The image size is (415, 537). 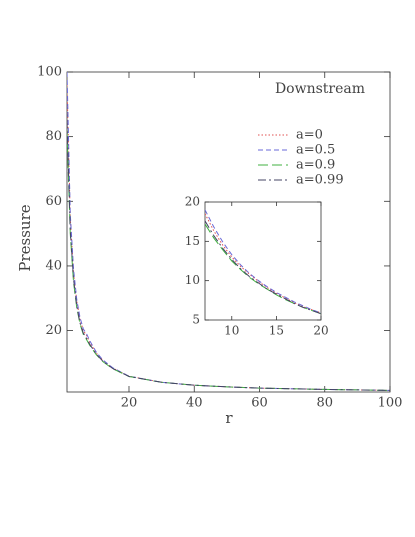 I want to click on annotation: Downstream, so click(x=320, y=89).